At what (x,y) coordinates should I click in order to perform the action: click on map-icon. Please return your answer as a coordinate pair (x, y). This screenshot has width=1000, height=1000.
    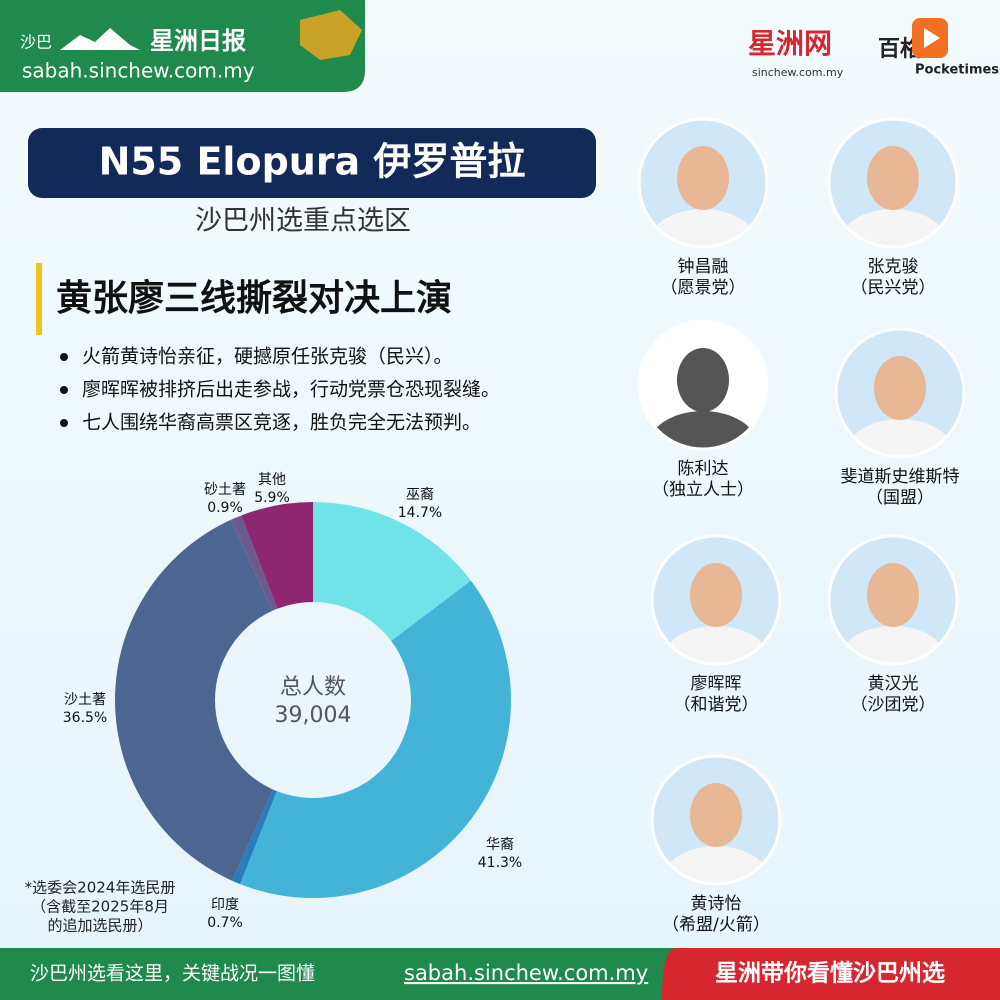
    Looking at the image, I should click on (331, 35).